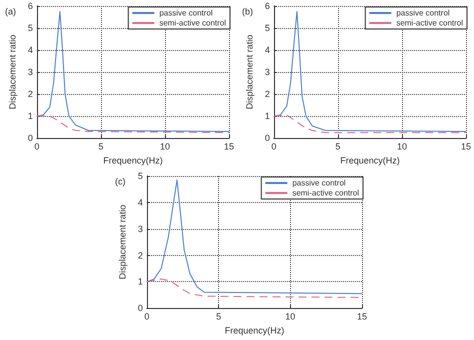  What do you see at coordinates (10, 11) in the screenshot?
I see `chart-title: (a)` at bounding box center [10, 11].